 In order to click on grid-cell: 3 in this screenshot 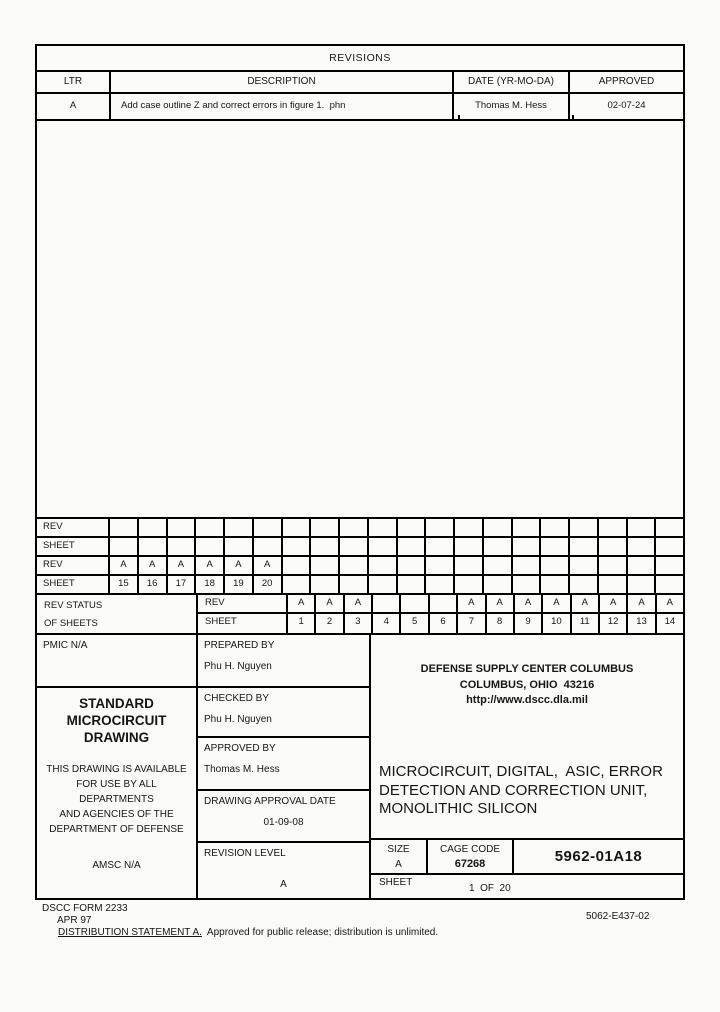, I will do `click(356, 623)`.